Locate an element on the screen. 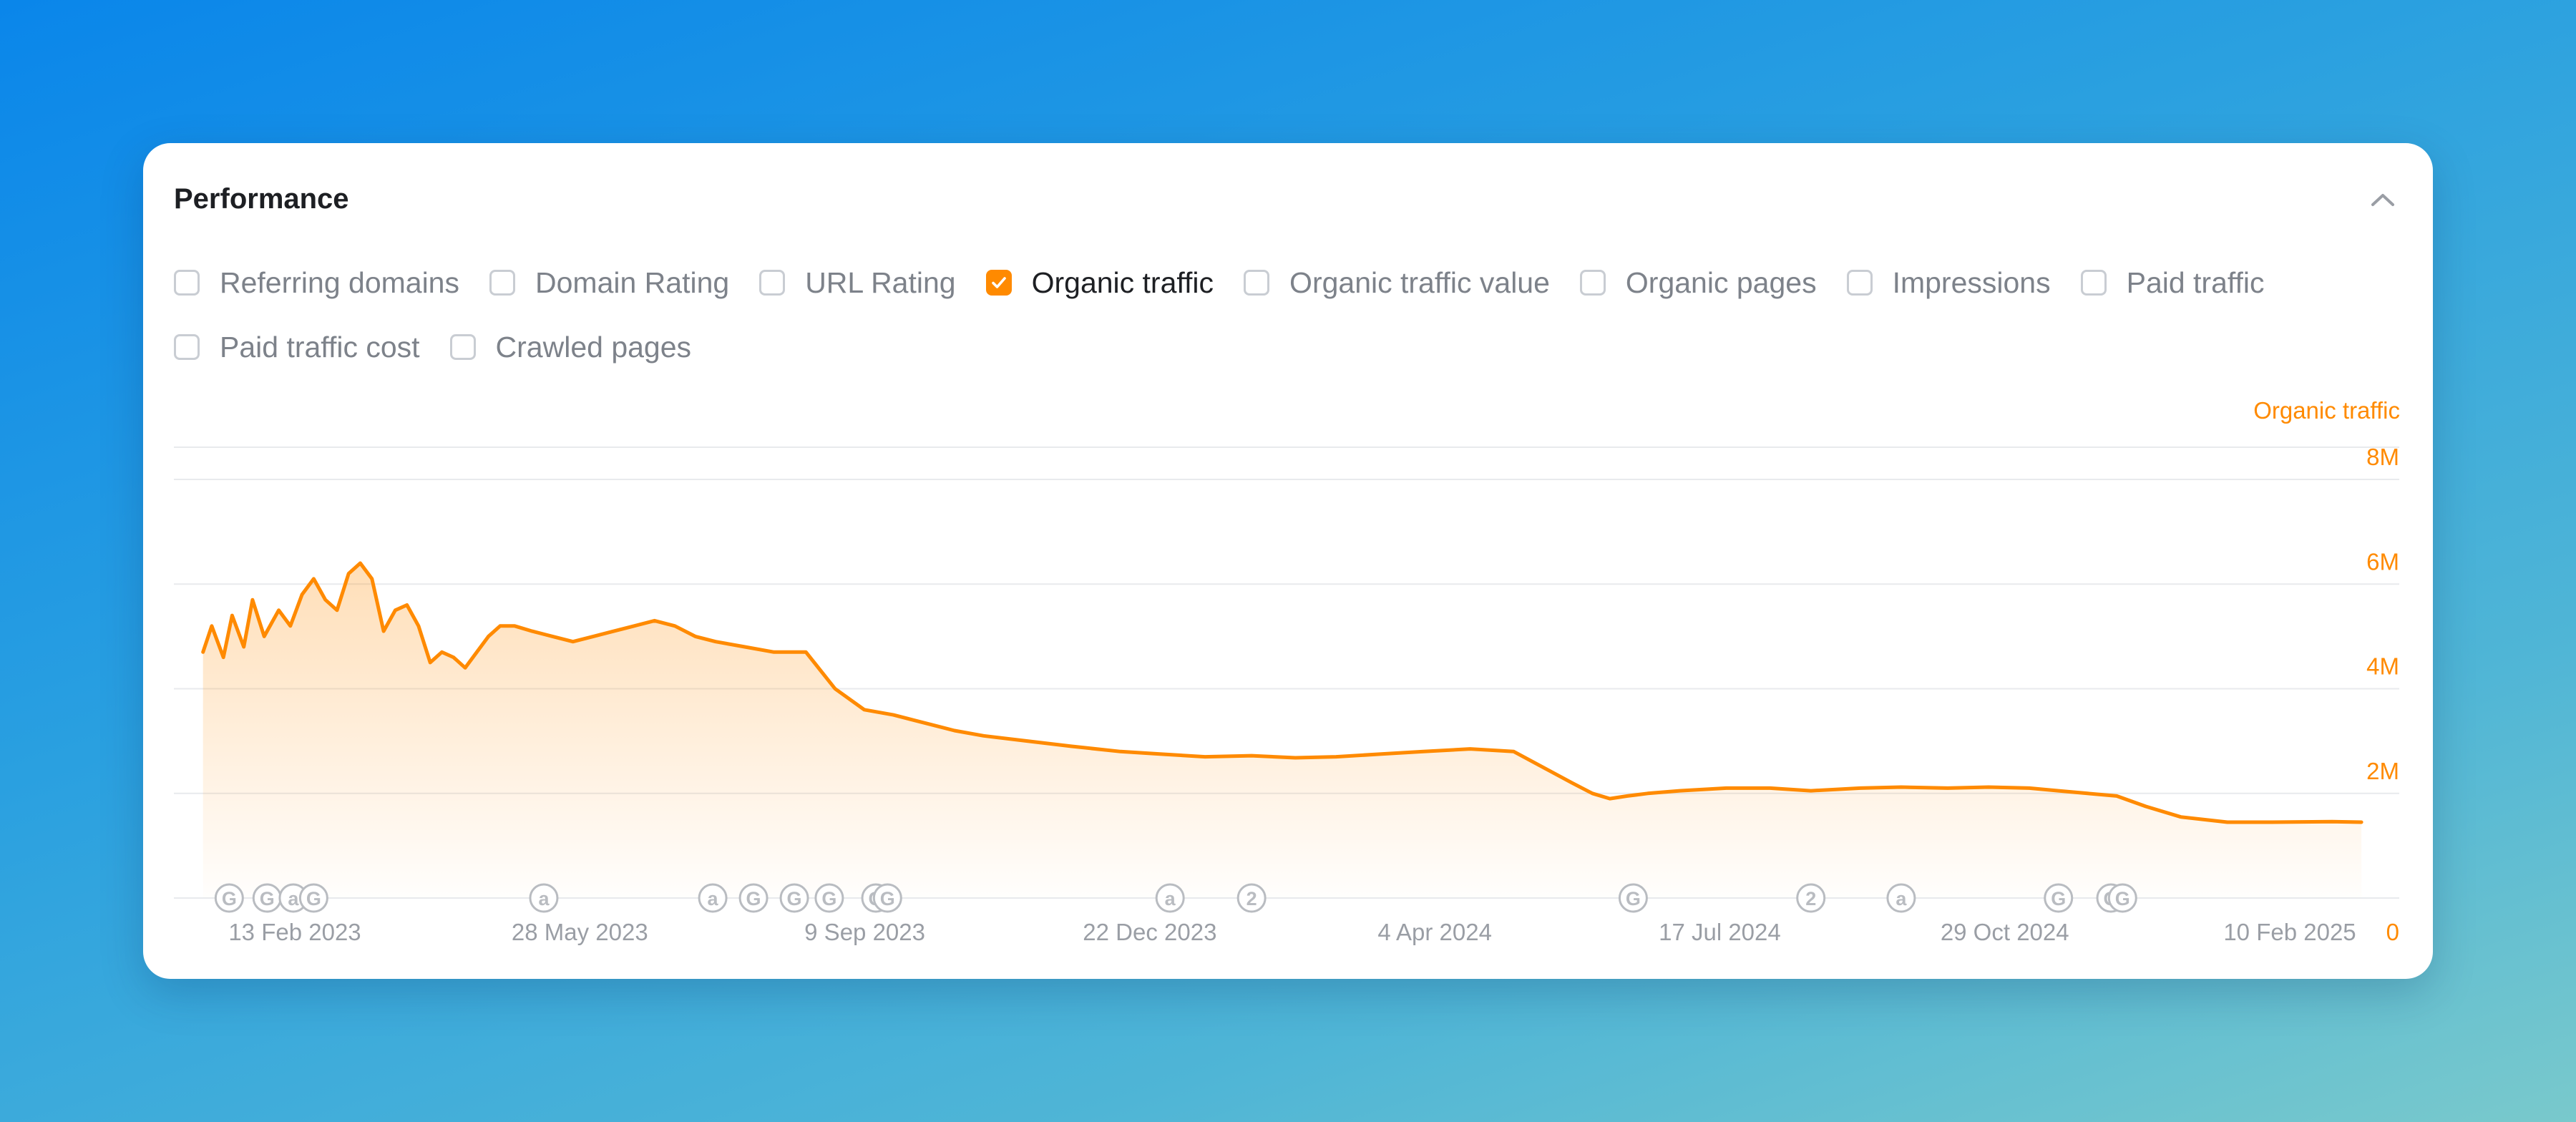 This screenshot has height=1122, width=2576. check-icon is located at coordinates (998, 282).